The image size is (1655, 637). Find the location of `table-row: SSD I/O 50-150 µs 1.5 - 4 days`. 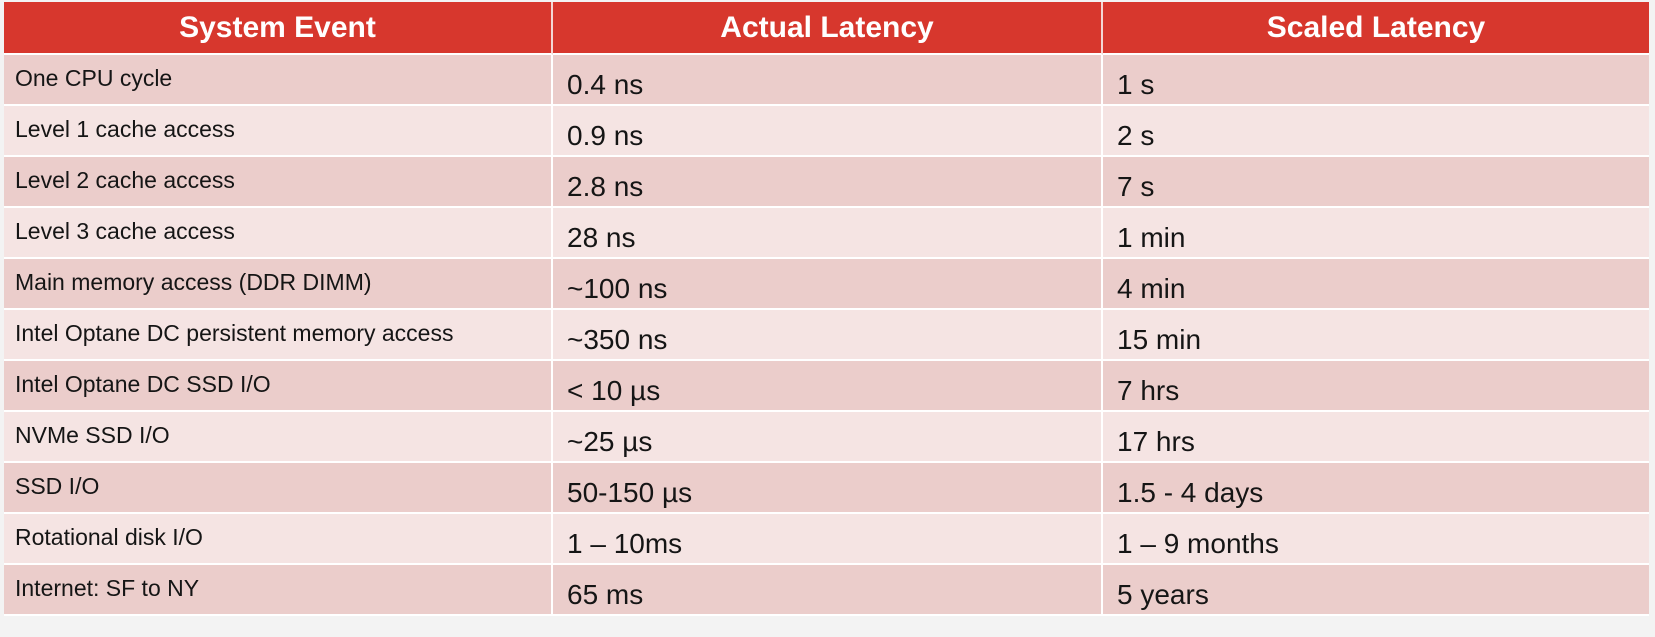

table-row: SSD I/O 50-150 µs 1.5 - 4 days is located at coordinates (826, 488).